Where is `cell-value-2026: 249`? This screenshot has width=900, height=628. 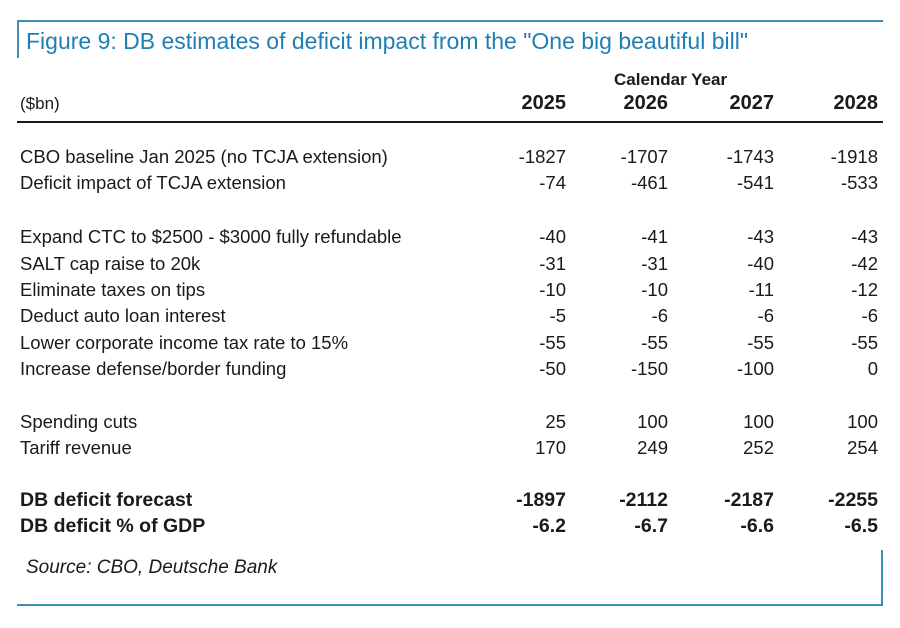 cell-value-2026: 249 is located at coordinates (652, 447).